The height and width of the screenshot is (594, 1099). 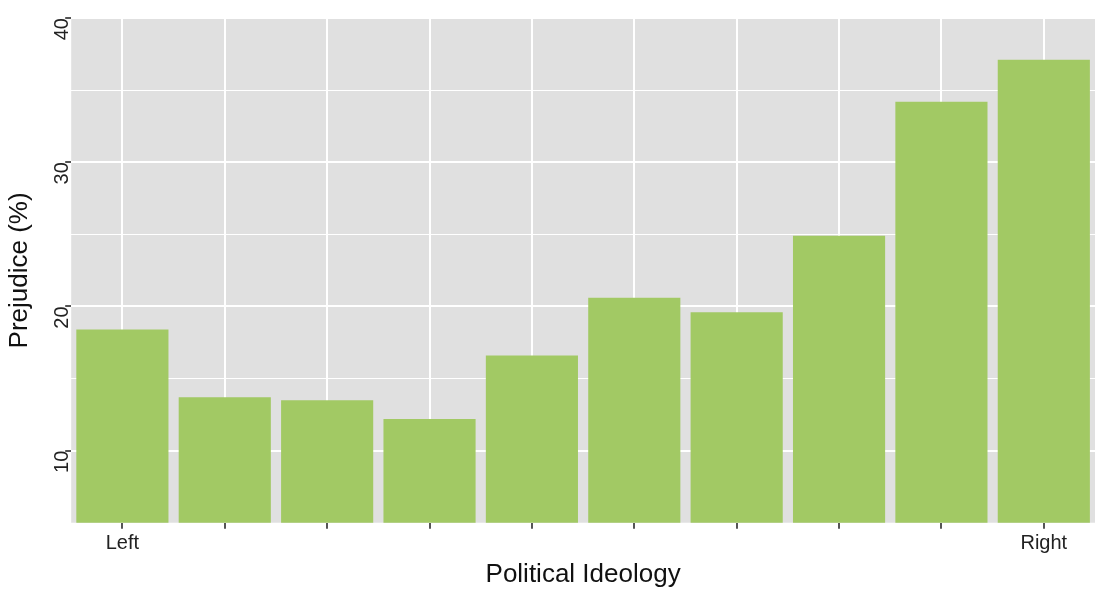 I want to click on x-axis-title: Political Ideology, so click(x=583, y=572).